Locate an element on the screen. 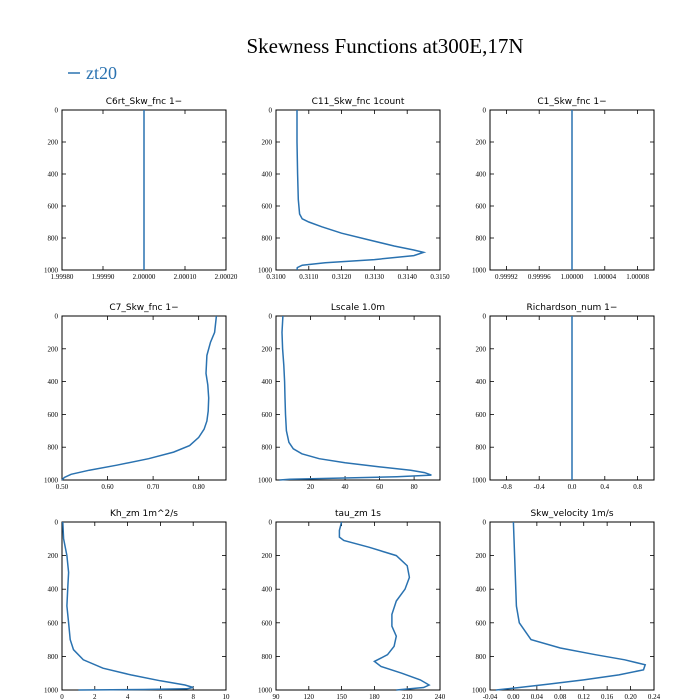  x-tick-label: 2.00020 is located at coordinates (226, 277).